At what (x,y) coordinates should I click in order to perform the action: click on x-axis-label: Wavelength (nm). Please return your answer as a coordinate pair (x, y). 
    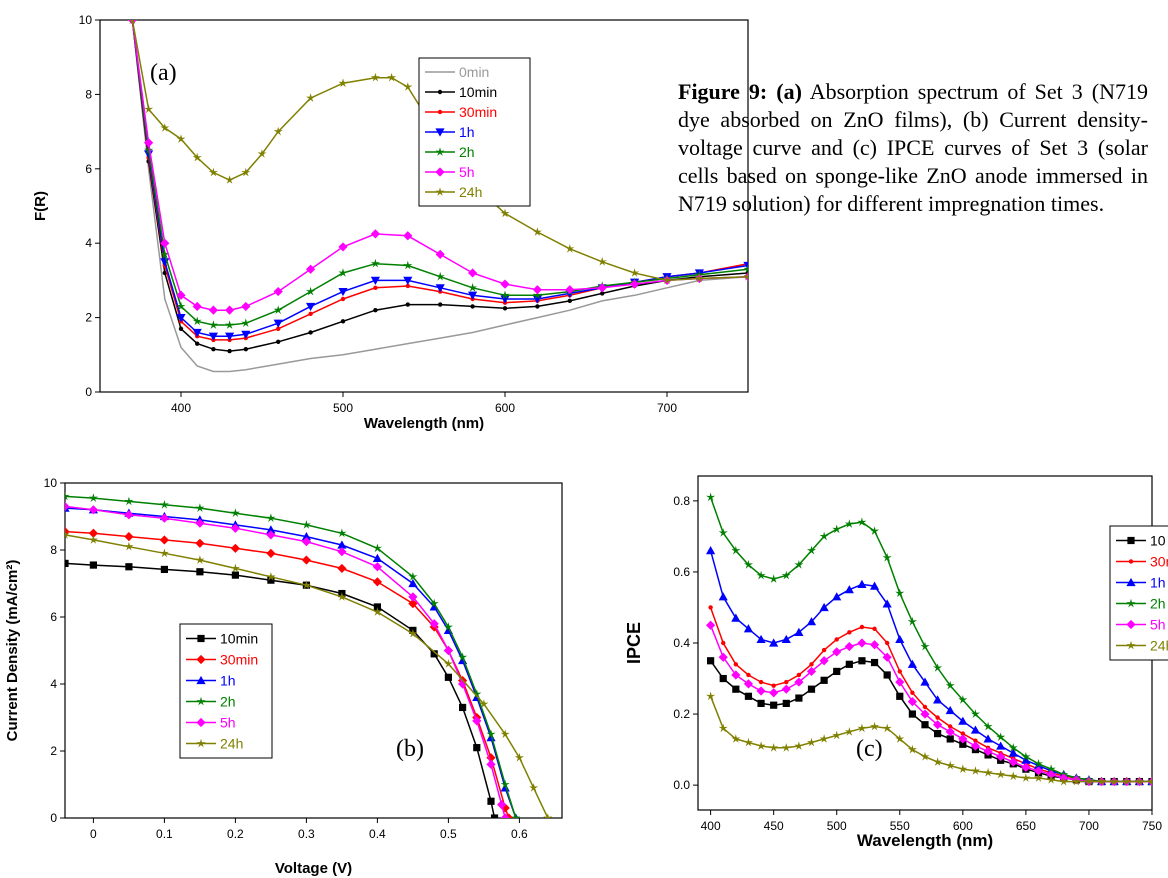
    Looking at the image, I should click on (925, 840).